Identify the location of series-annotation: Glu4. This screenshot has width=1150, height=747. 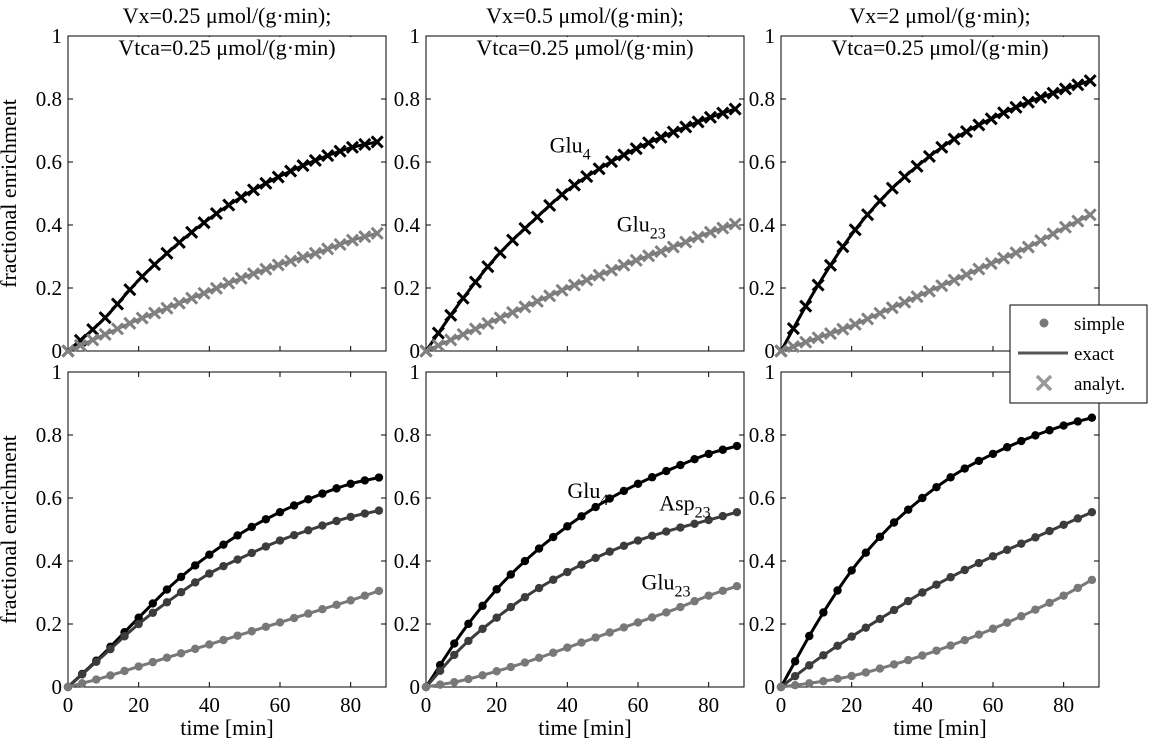
(587, 493).